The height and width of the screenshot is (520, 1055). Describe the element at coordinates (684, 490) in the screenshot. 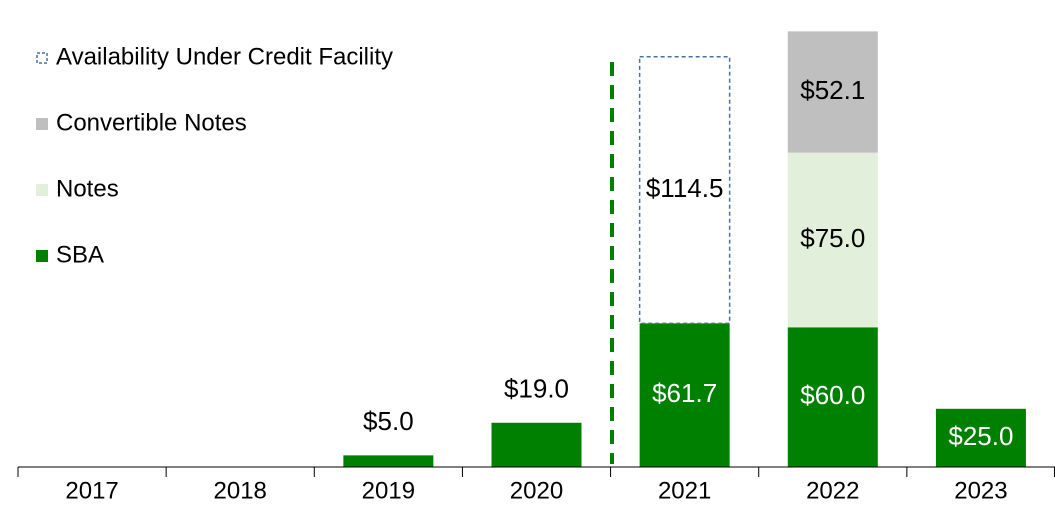

I see `x-tick-label: 2021` at that location.